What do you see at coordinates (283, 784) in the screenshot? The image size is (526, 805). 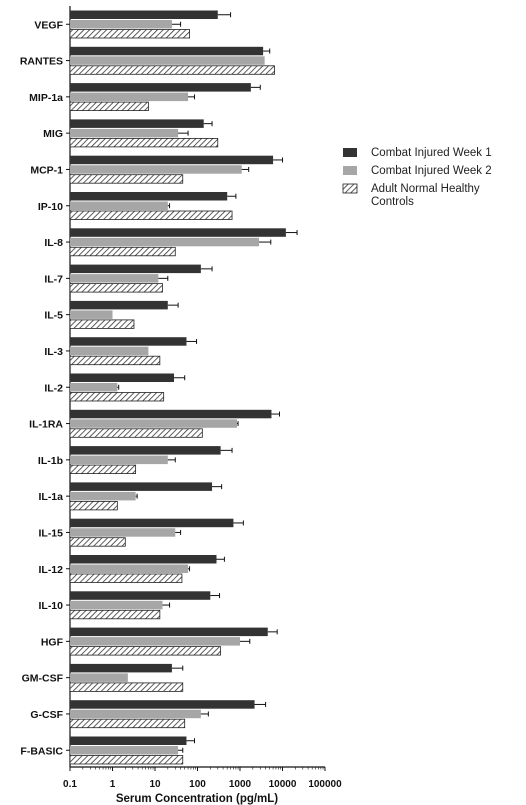 I see `x-tick-label: 10000` at bounding box center [283, 784].